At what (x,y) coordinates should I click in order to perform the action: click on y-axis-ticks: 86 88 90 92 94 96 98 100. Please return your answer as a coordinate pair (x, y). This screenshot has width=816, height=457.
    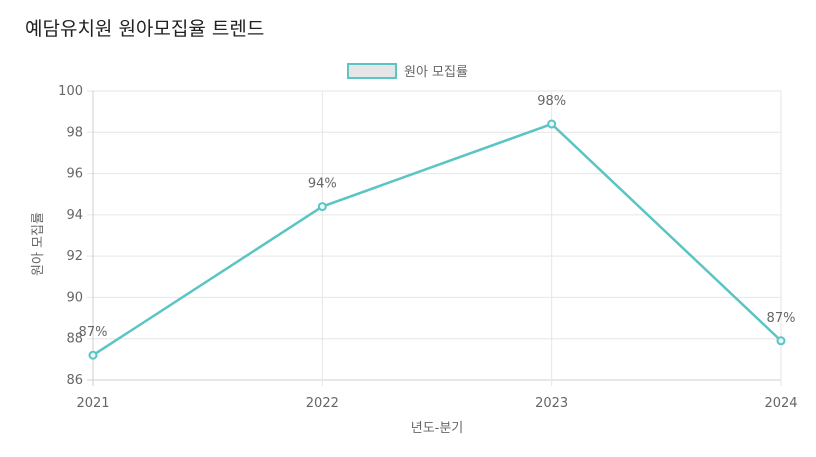
    Looking at the image, I should click on (70, 236).